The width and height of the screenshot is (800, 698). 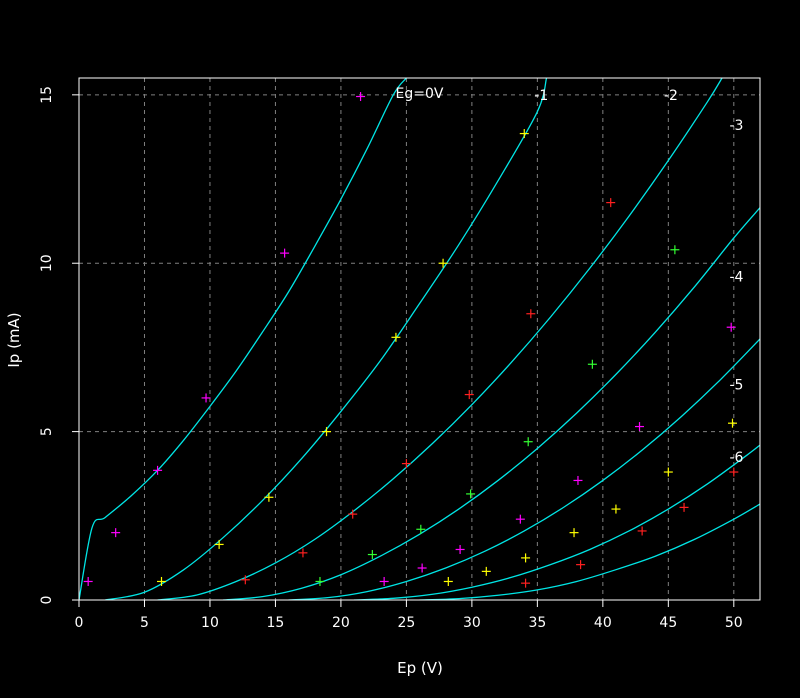 I want to click on x-axis-ticks: 0 5 10 15 20 25 30 35 40 45 50, so click(x=409, y=615).